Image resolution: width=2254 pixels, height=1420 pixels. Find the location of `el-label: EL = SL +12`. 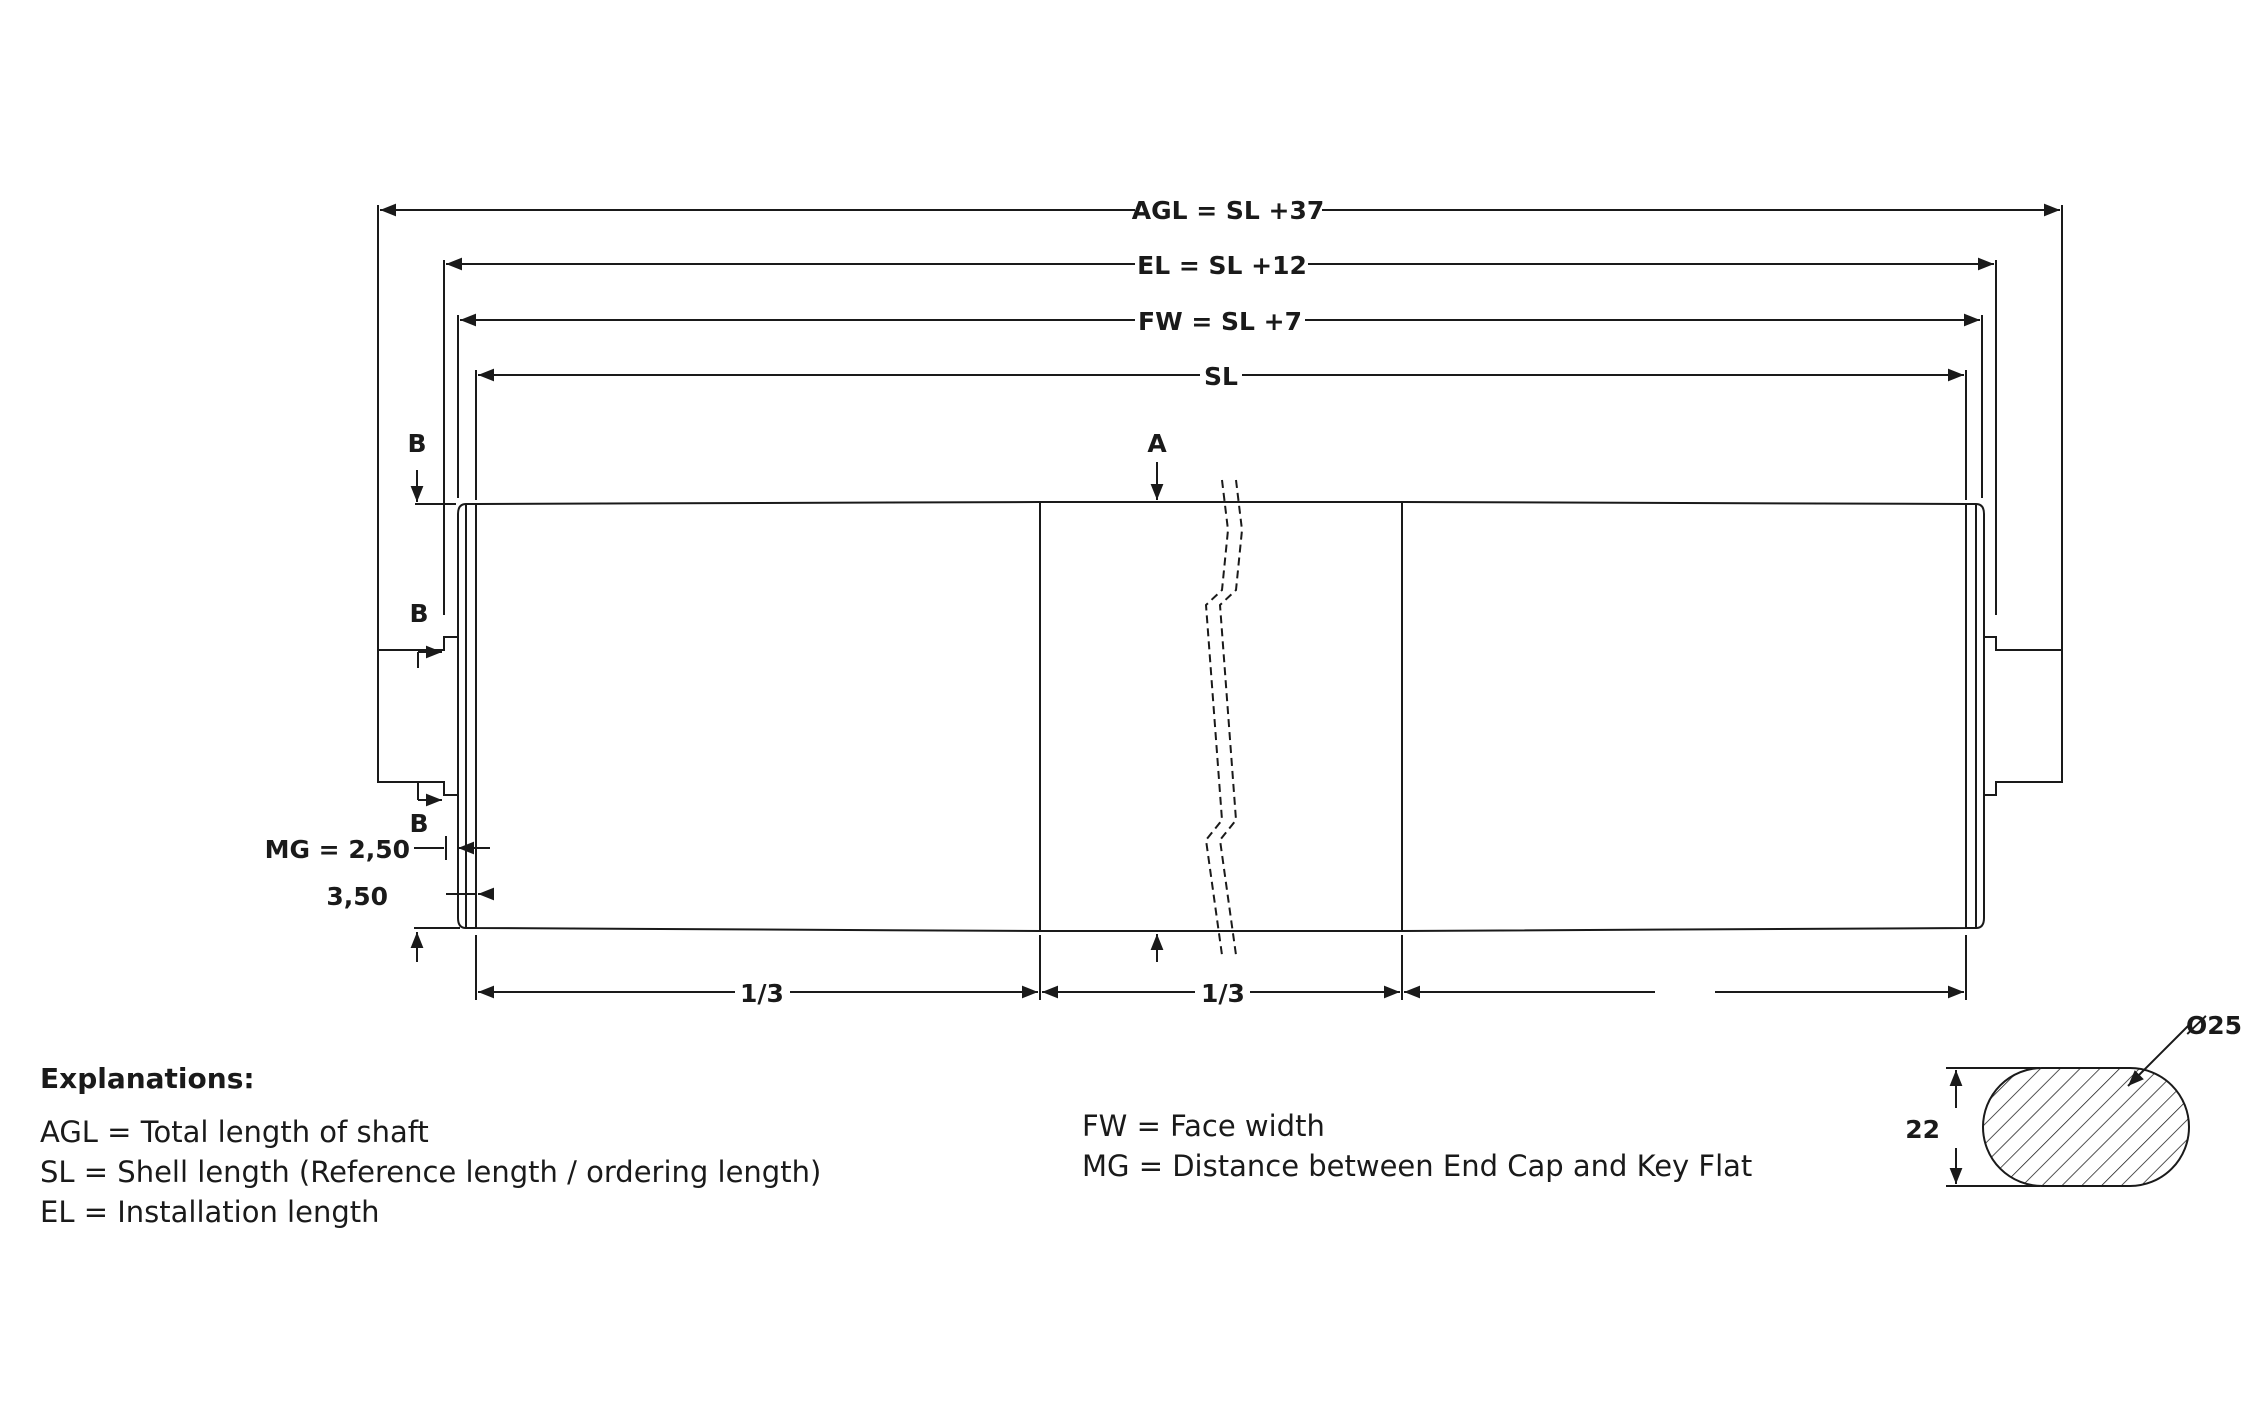

el-label: EL = SL +12 is located at coordinates (1222, 265).